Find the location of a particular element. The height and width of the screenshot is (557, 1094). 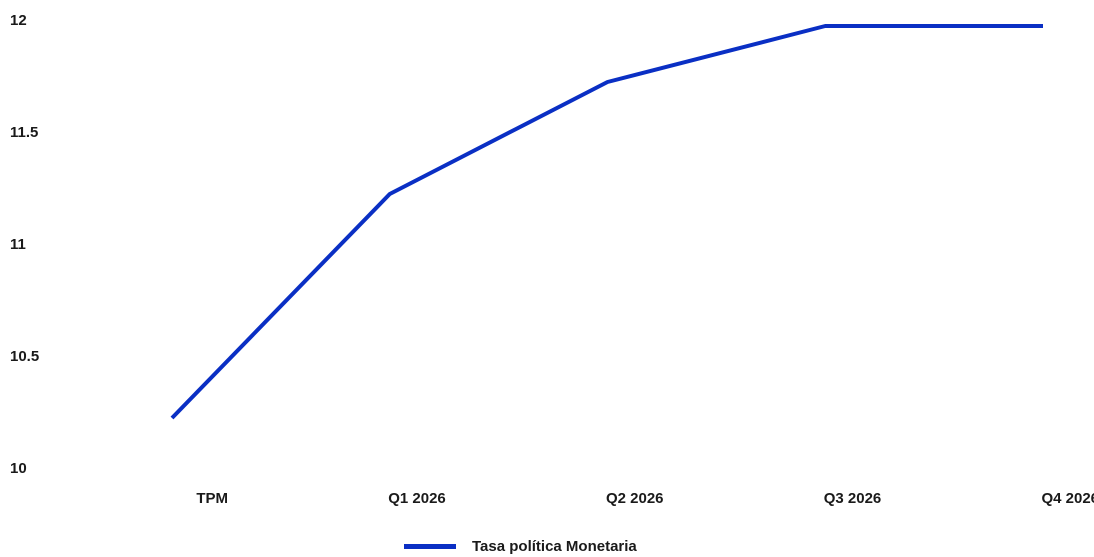

y-tick-label: 10 is located at coordinates (18, 468).